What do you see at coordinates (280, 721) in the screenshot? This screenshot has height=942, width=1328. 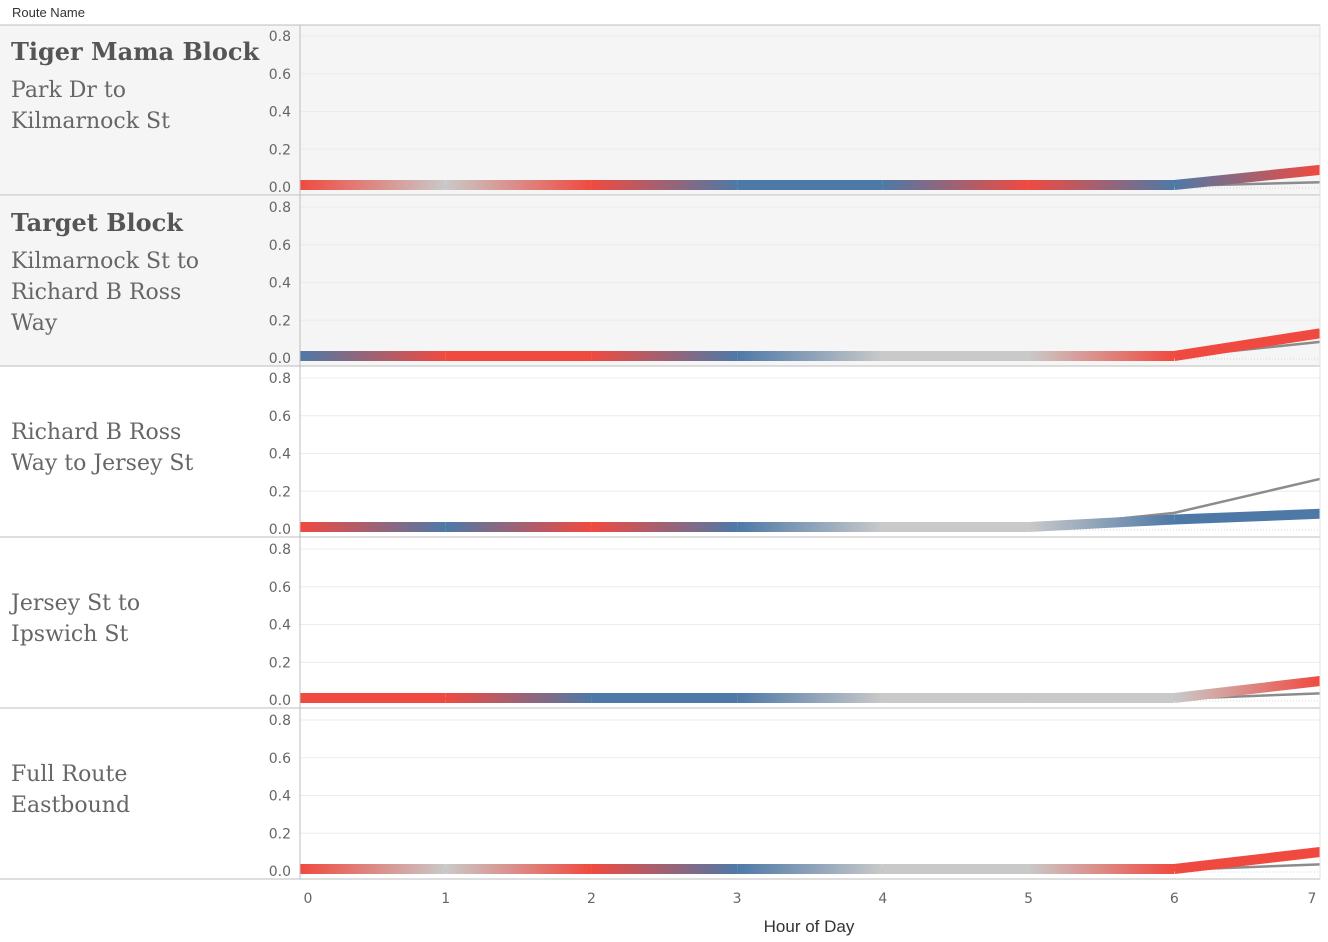 I see `y-tick-label-row4-4: 0.8` at bounding box center [280, 721].